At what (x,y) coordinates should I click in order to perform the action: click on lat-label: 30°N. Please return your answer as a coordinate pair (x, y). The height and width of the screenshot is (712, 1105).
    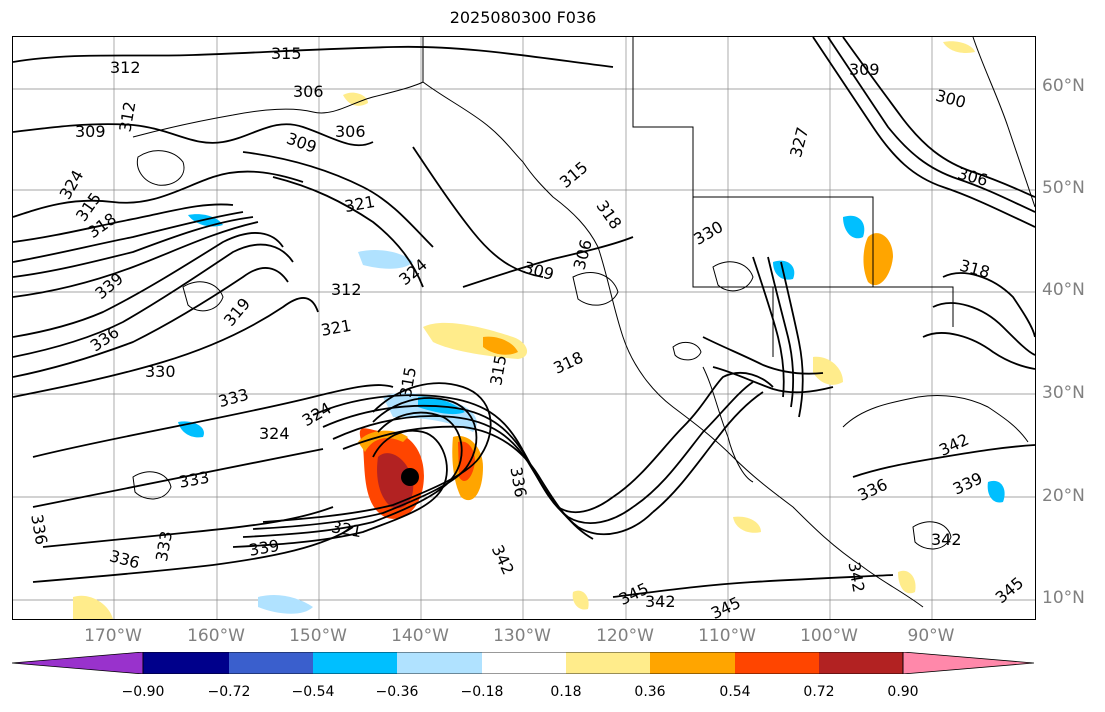
    Looking at the image, I should click on (1063, 393).